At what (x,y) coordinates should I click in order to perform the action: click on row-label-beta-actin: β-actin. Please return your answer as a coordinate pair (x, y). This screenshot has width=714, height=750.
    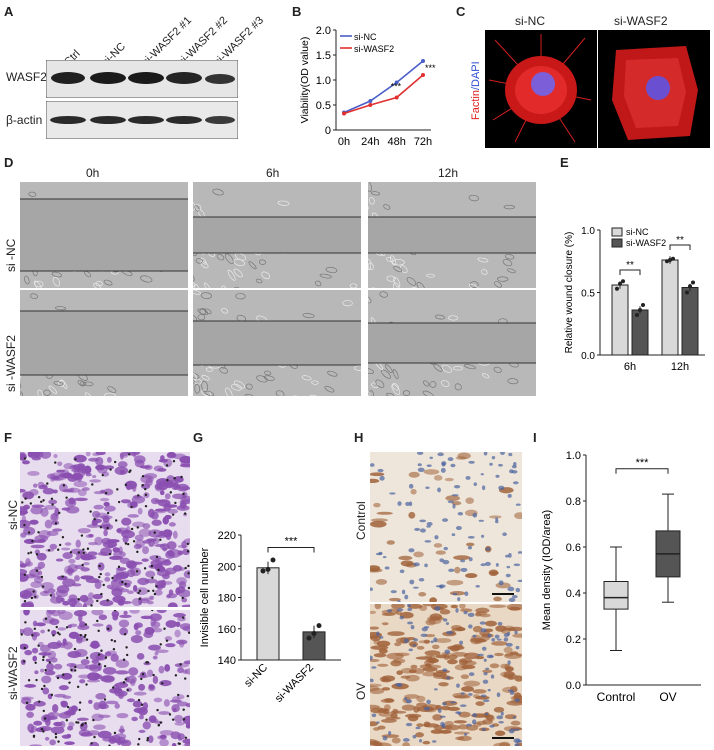
    Looking at the image, I should click on (24, 120).